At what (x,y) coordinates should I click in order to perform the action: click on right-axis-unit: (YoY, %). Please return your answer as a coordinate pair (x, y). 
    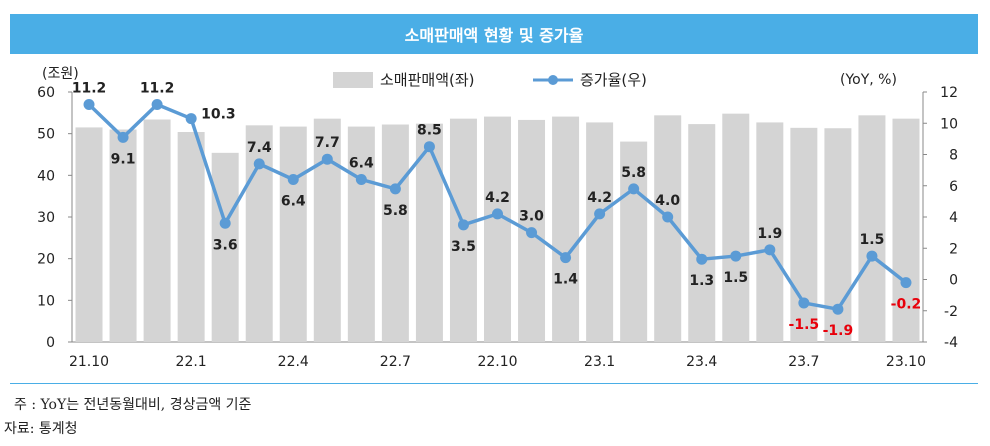
    Looking at the image, I should click on (868, 80).